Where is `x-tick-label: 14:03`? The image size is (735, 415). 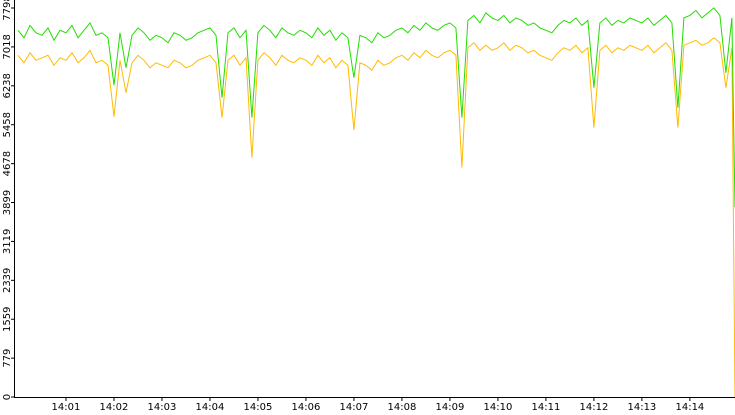
x-tick-label: 14:03 is located at coordinates (162, 407).